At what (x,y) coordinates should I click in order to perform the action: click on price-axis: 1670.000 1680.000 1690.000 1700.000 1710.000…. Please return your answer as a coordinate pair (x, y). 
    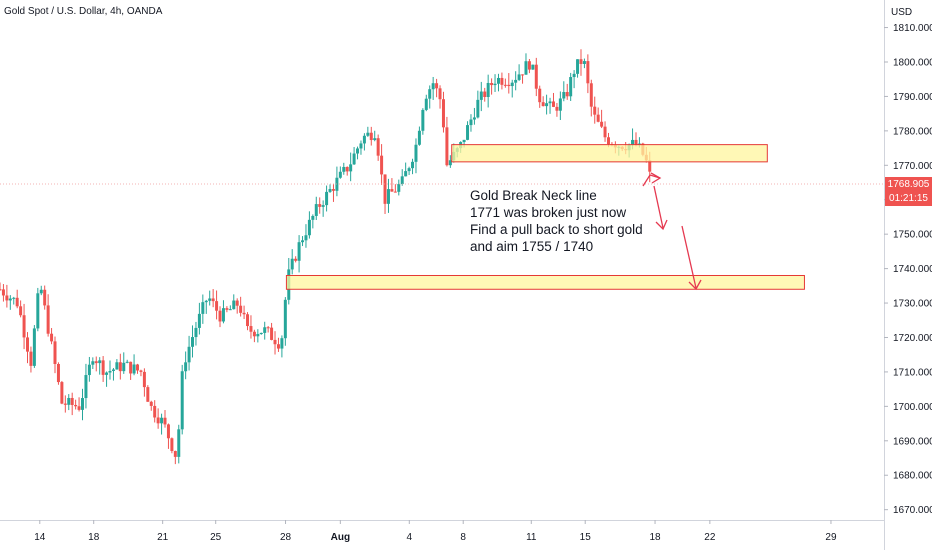
    Looking at the image, I should click on (908, 269).